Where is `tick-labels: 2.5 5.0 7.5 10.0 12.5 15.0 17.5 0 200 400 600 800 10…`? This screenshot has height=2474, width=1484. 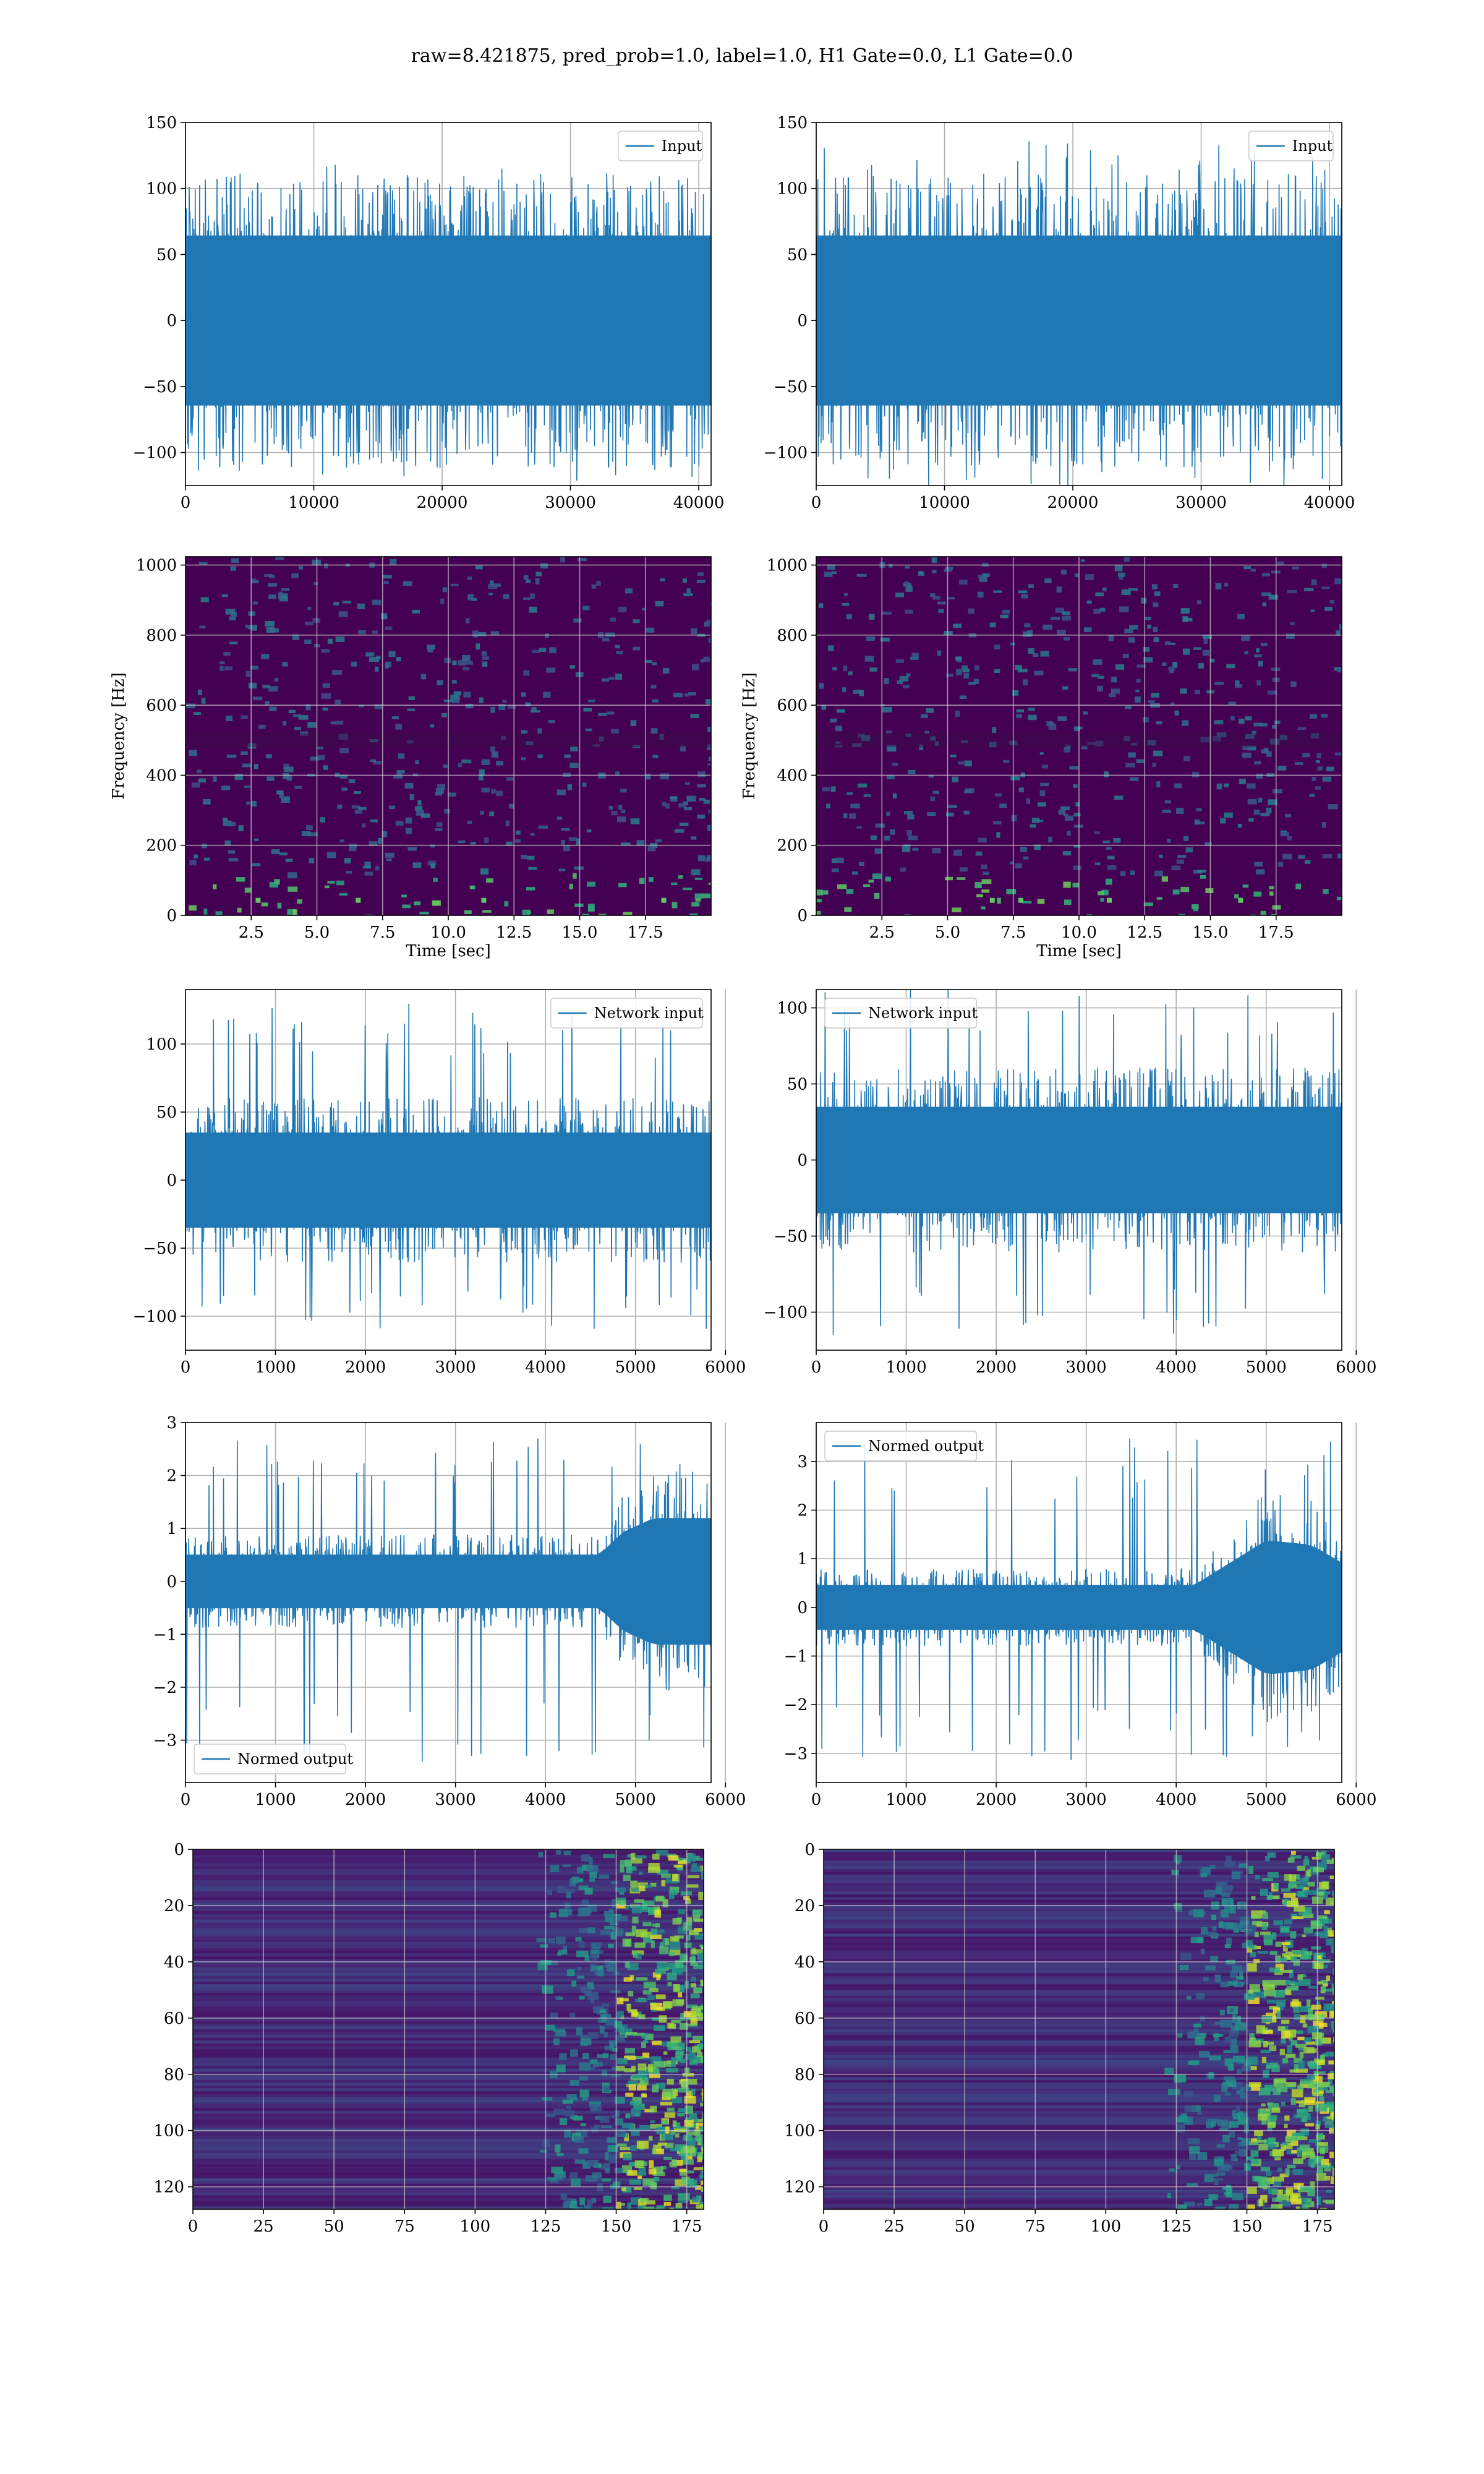 tick-labels: 2.5 5.0 7.5 10.0 12.5 15.0 17.5 0 200 400 600 800 10… is located at coordinates (1030, 749).